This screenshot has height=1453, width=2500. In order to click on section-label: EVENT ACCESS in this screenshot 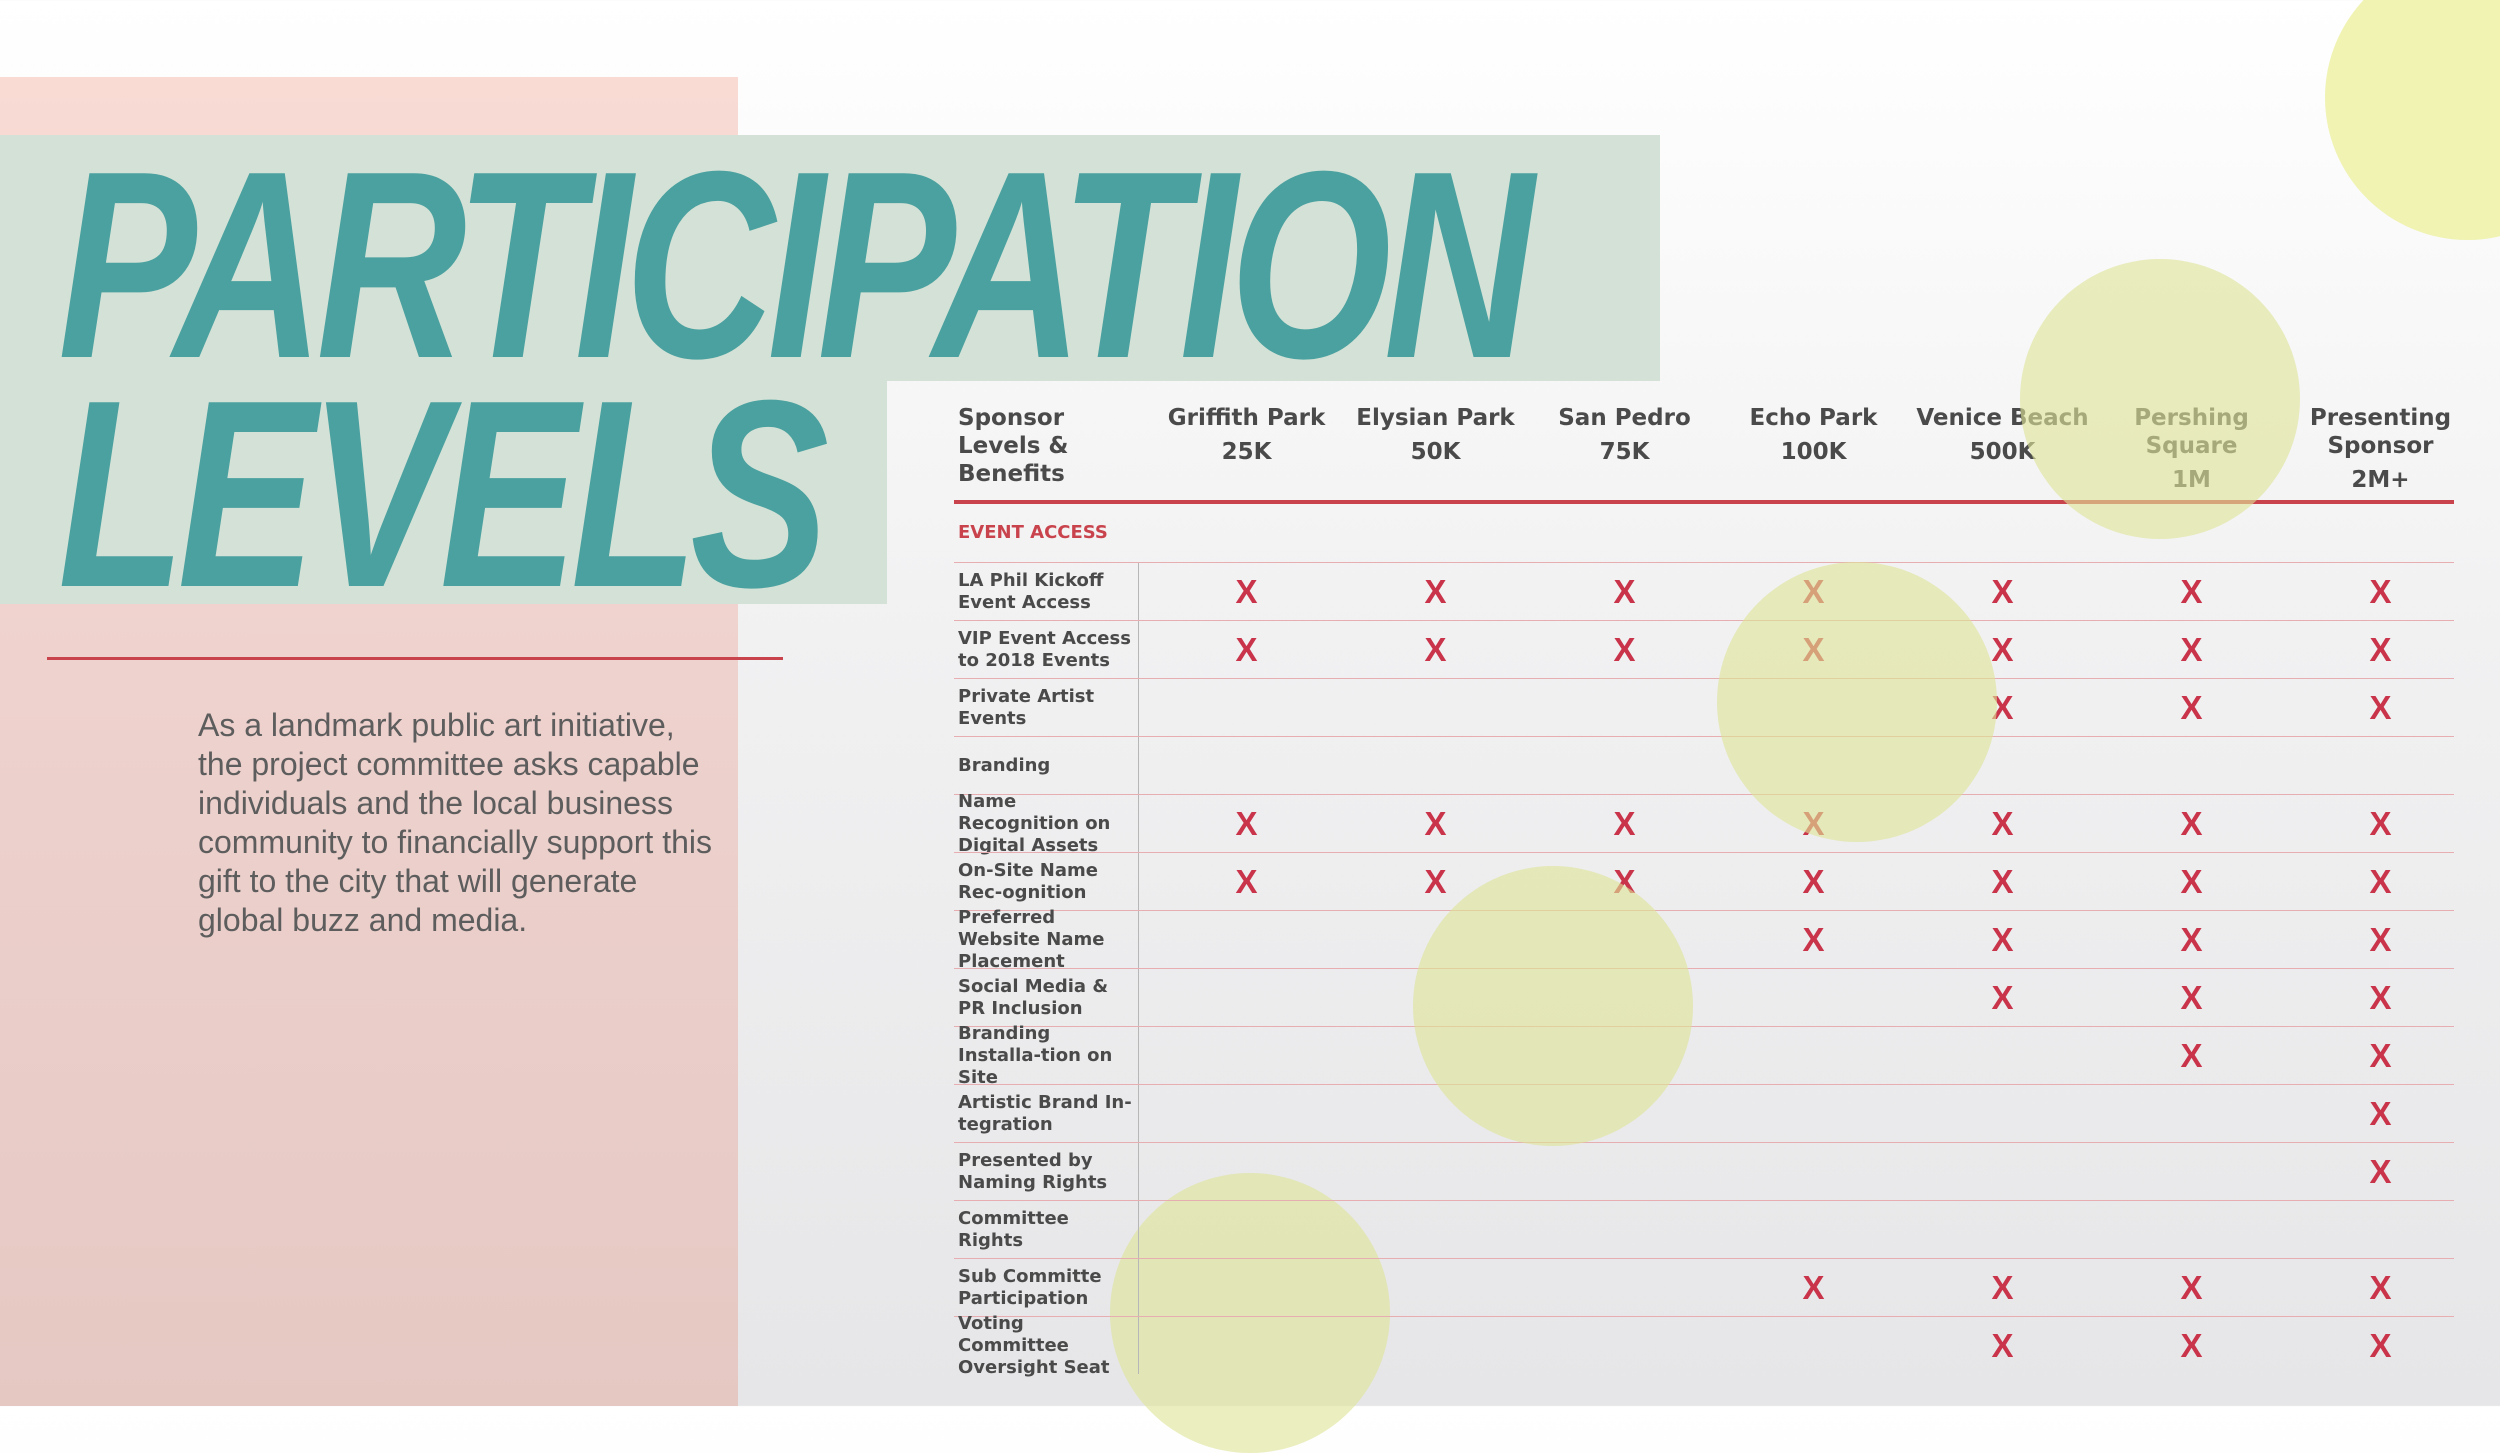, I will do `click(1033, 532)`.